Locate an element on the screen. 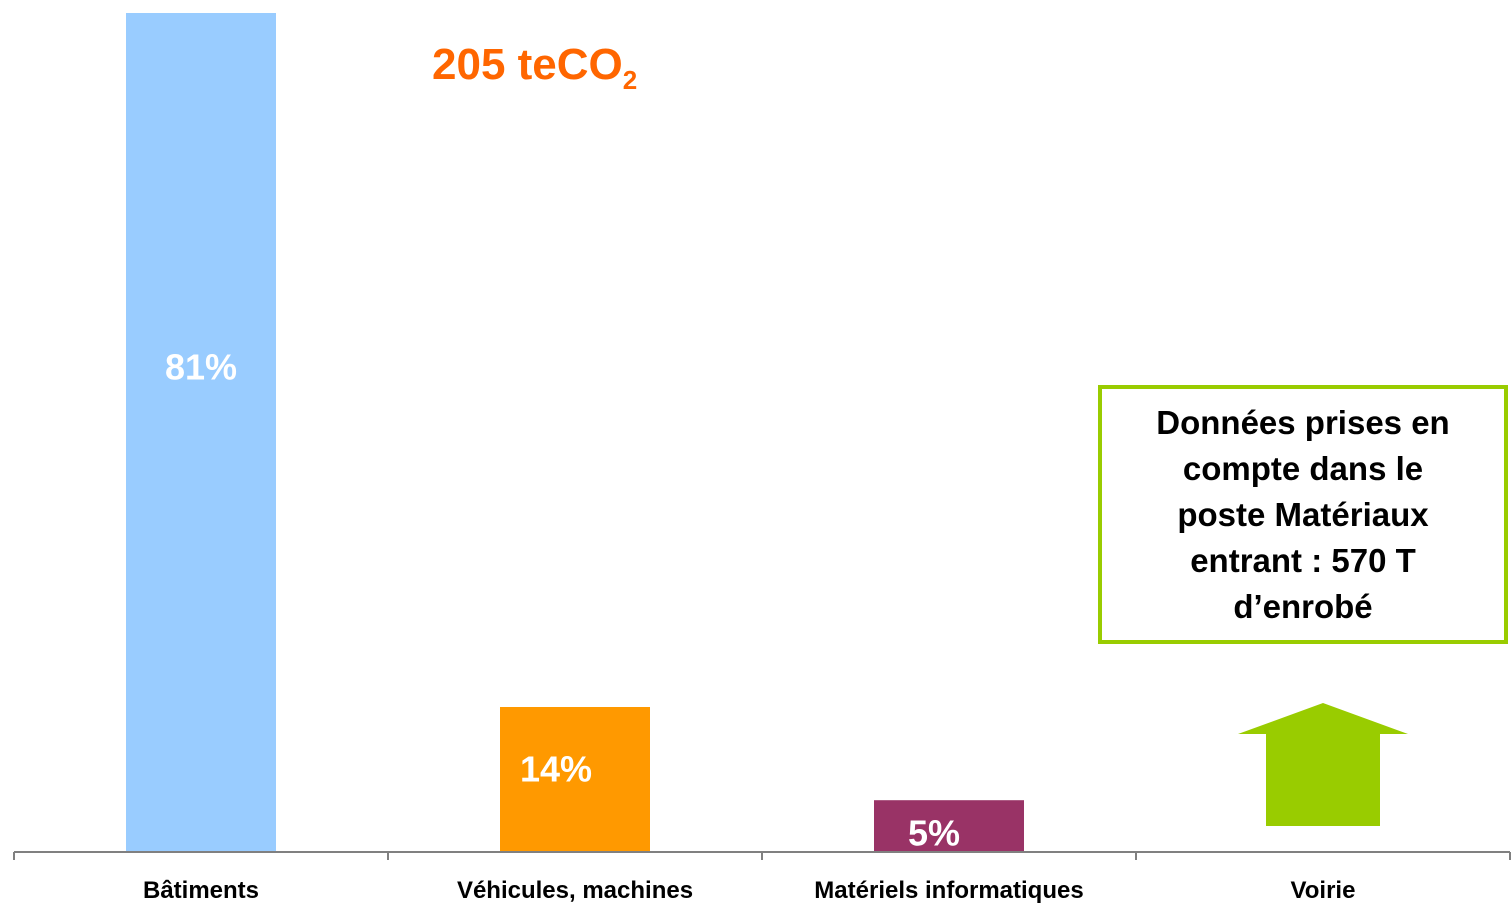 The height and width of the screenshot is (912, 1512). data-label: 81% is located at coordinates (201, 367).